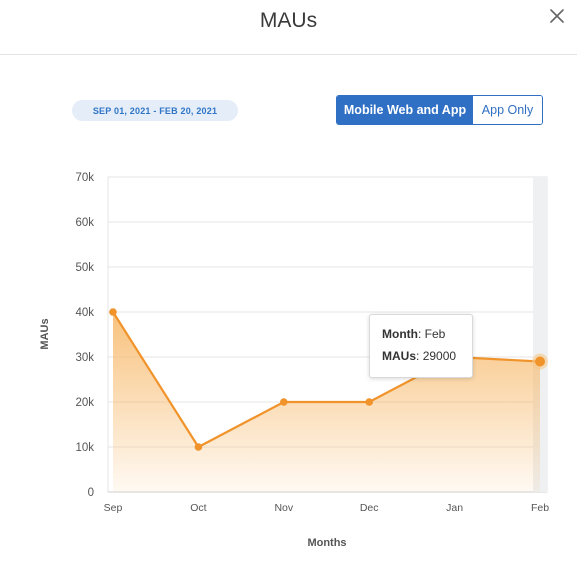  Describe the element at coordinates (369, 402) in the screenshot. I see `data-point-dec` at that location.